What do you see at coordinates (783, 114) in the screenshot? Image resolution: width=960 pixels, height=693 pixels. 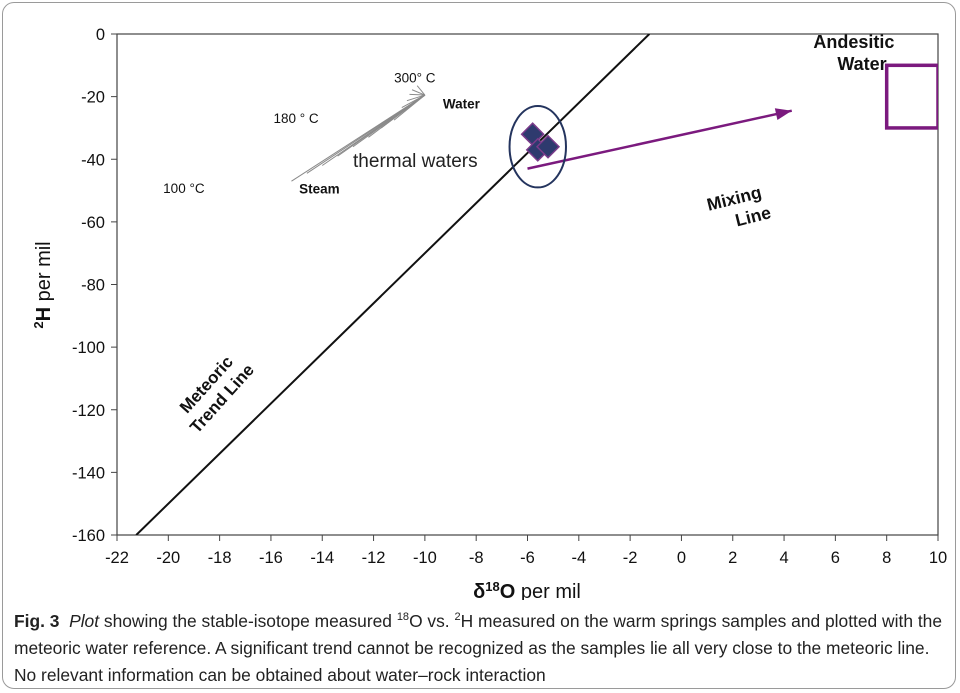 I see `mixing-line-arrowhead` at bounding box center [783, 114].